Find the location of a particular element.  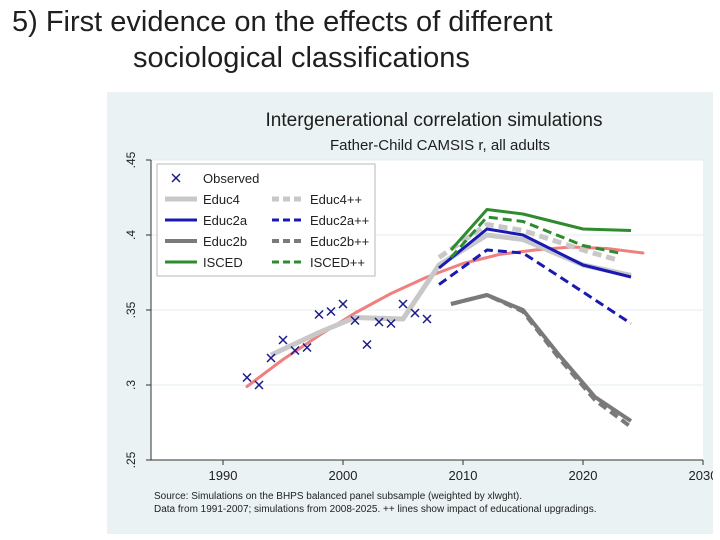

legend-item-educ2a-plus: Educ2a++ is located at coordinates (320, 220).